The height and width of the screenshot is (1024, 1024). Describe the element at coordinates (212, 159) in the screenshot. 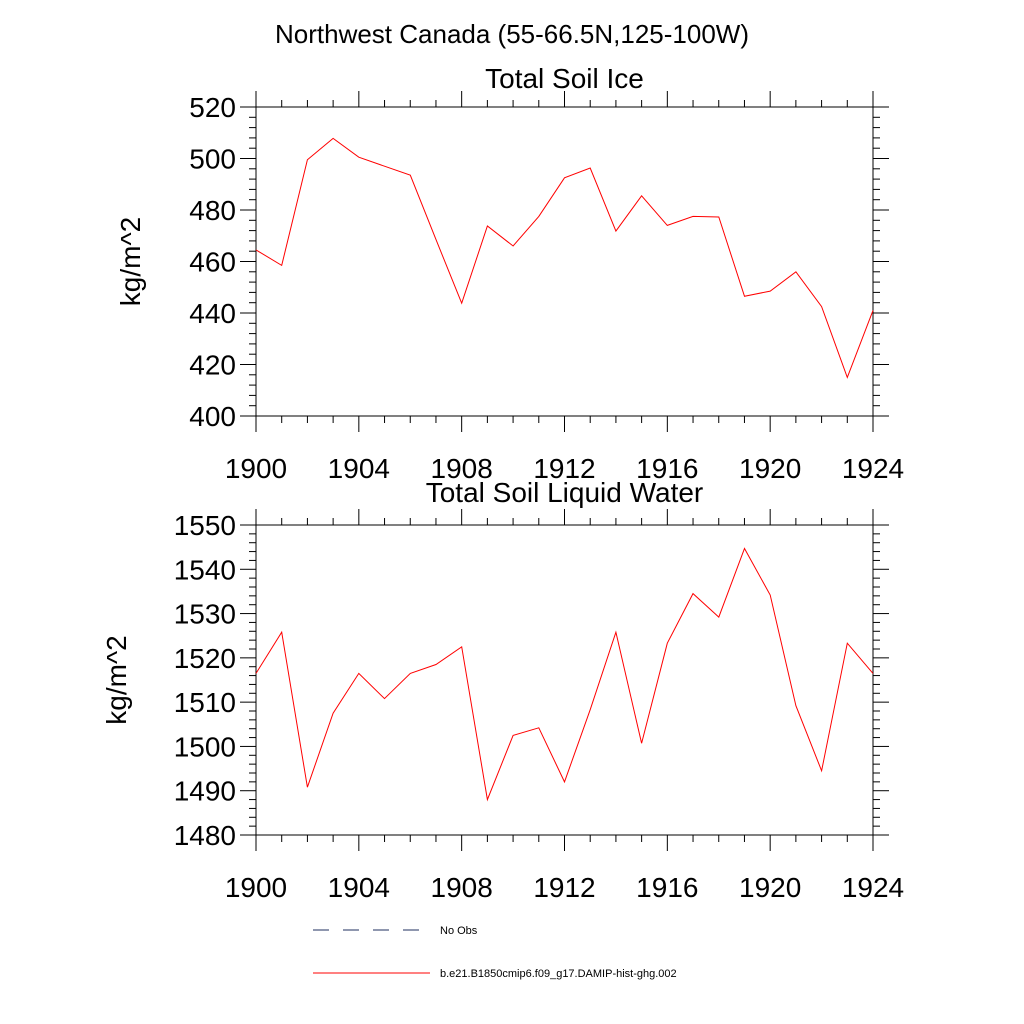

I see `y-tick-label: 500` at that location.